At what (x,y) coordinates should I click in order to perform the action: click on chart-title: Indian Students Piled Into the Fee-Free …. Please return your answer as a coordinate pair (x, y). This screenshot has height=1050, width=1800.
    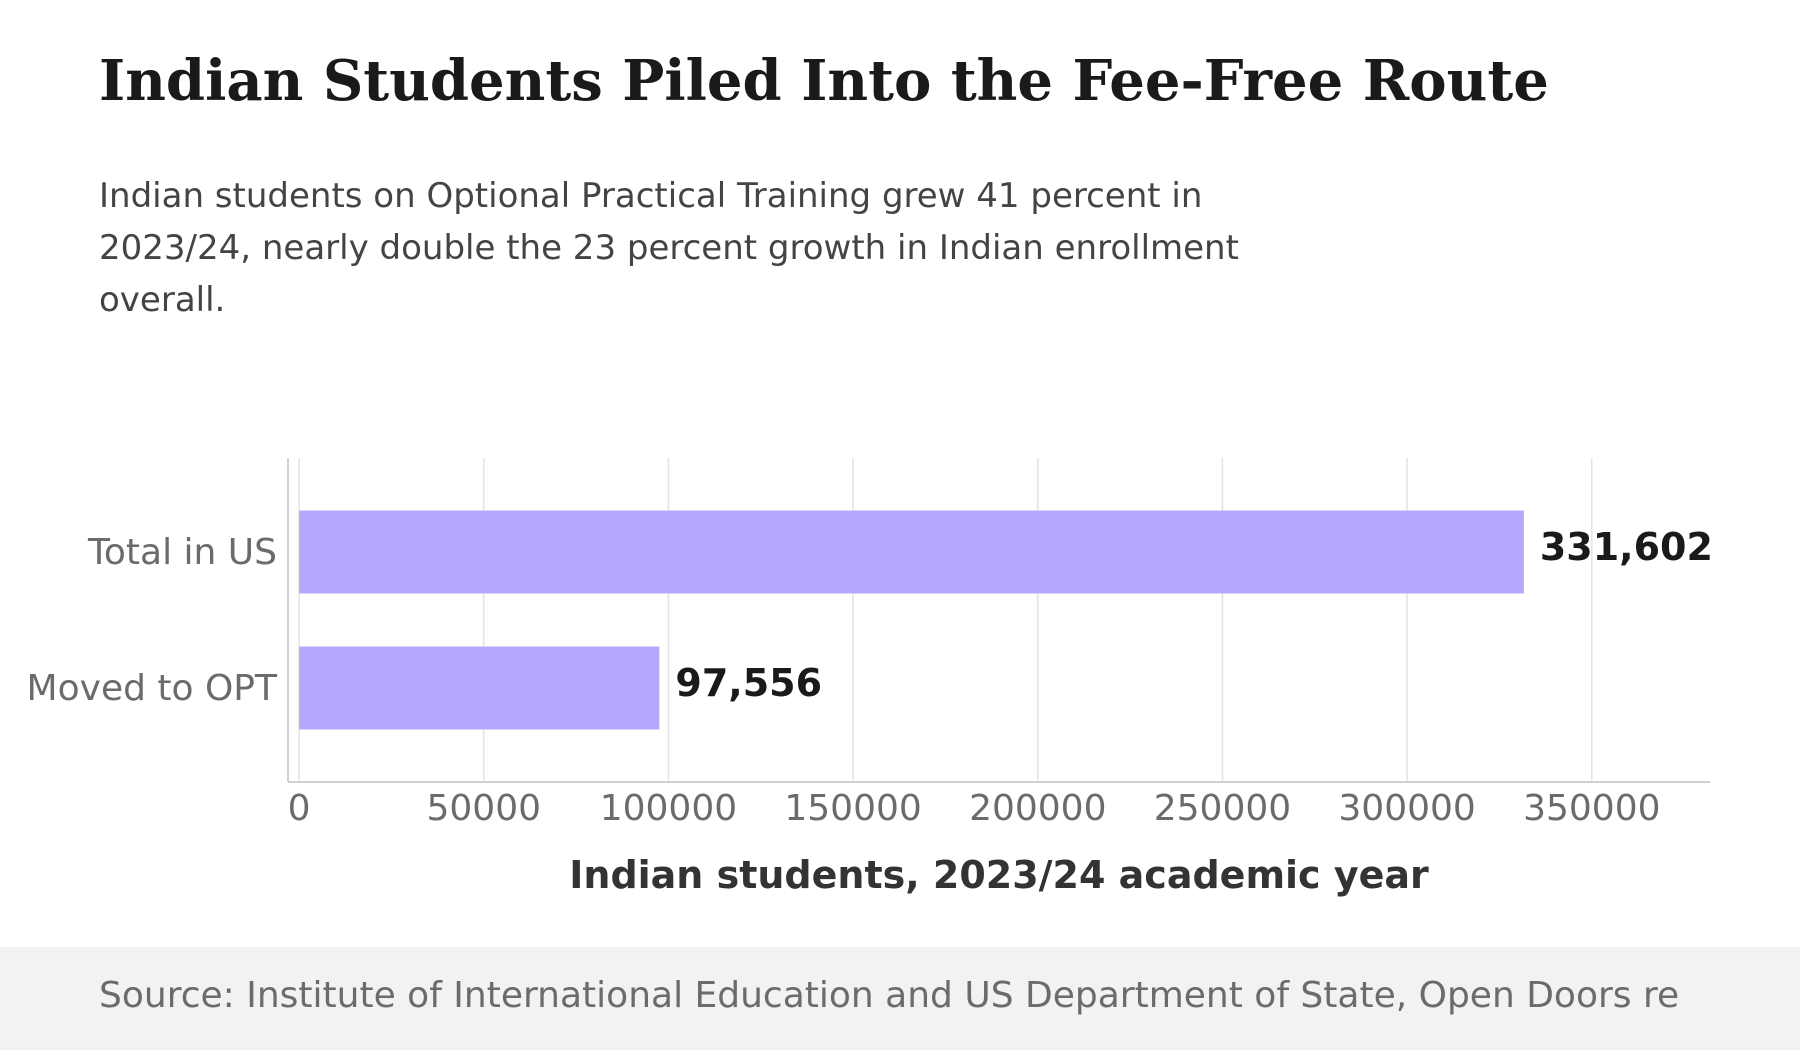
    Looking at the image, I should click on (824, 81).